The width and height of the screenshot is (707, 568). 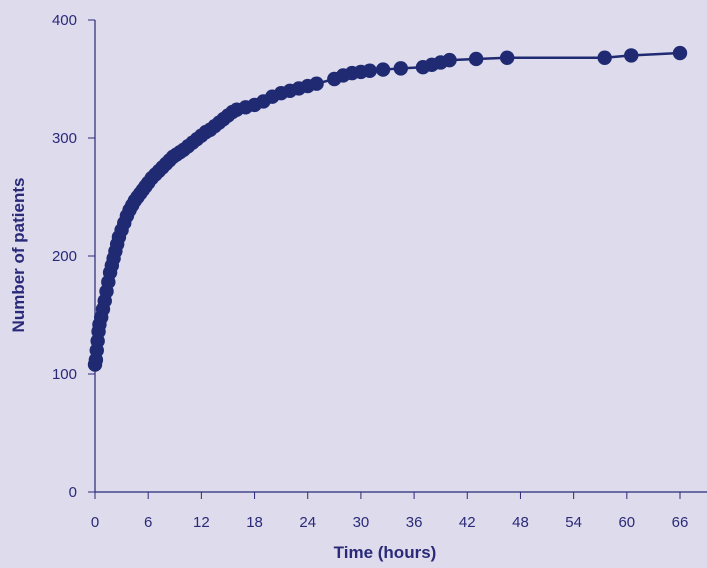 I want to click on y-axis-title: Number of patients, so click(x=18, y=255).